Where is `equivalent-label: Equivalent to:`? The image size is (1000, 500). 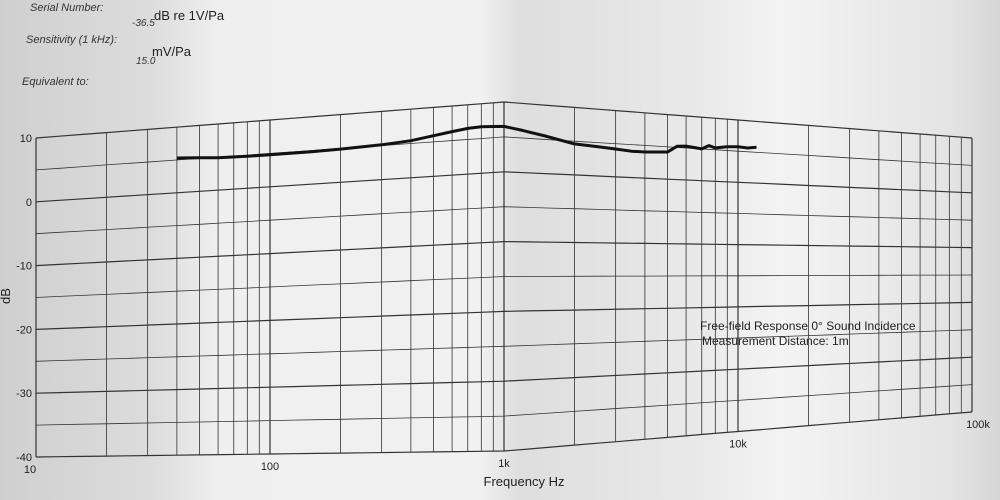 equivalent-label: Equivalent to: is located at coordinates (55, 82).